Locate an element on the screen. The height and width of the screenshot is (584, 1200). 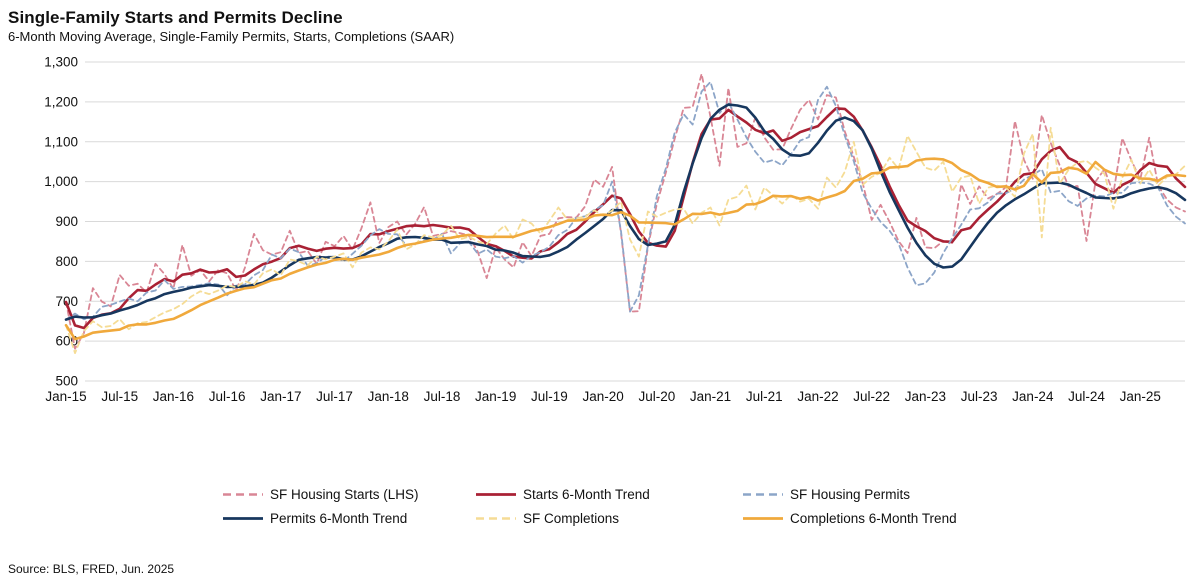
legend-label: Completions 6-Month Trend is located at coordinates (873, 518).